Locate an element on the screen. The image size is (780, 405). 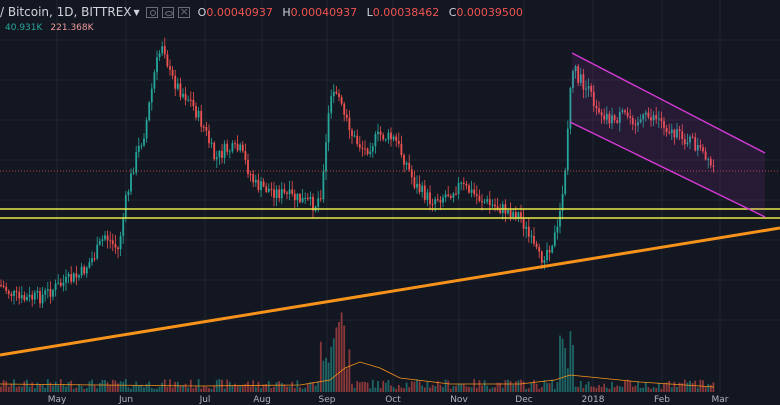
channel-upper-line is located at coordinates (668, 103).